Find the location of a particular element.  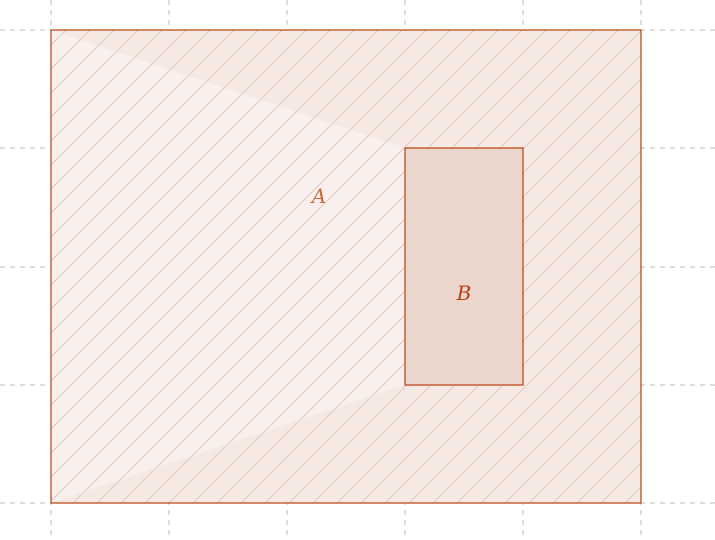

region-b is located at coordinates (464, 266).